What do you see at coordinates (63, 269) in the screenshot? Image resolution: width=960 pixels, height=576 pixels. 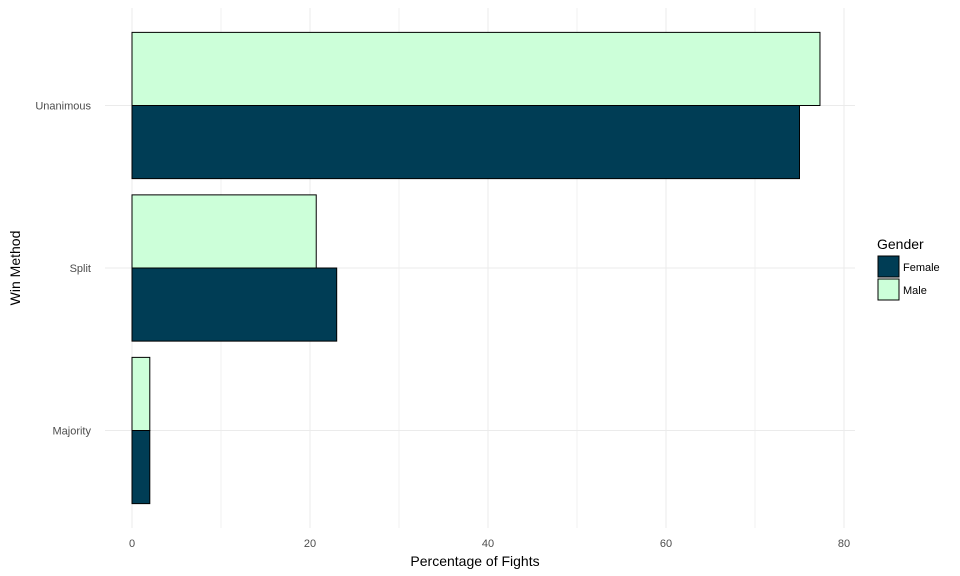 I see `y-axis-ticks: Majority Split Unanimous` at bounding box center [63, 269].